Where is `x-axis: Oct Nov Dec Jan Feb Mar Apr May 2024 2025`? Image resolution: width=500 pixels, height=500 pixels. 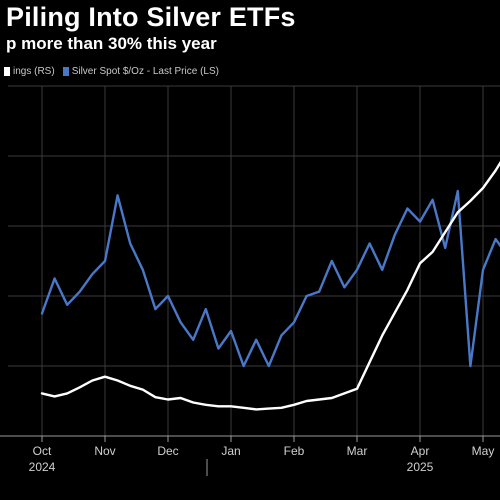 x-axis: Oct Nov Dec Jan Feb Mar Apr May 2024 2025 is located at coordinates (250, 455).